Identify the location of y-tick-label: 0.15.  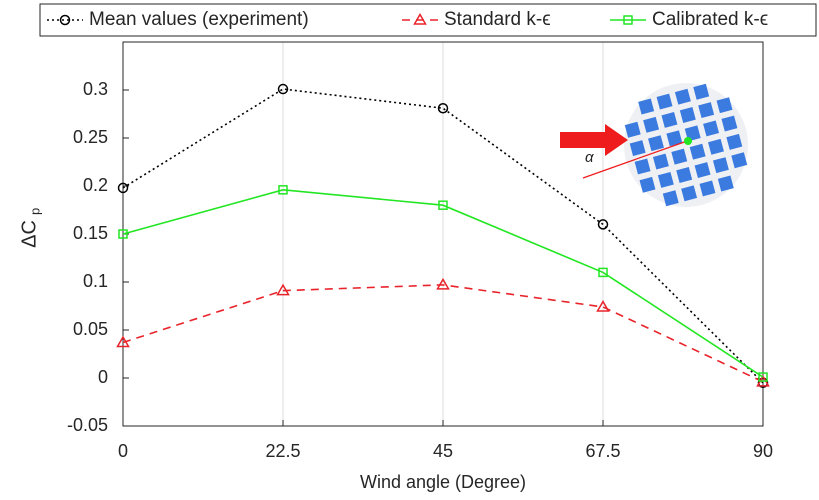
(90, 233).